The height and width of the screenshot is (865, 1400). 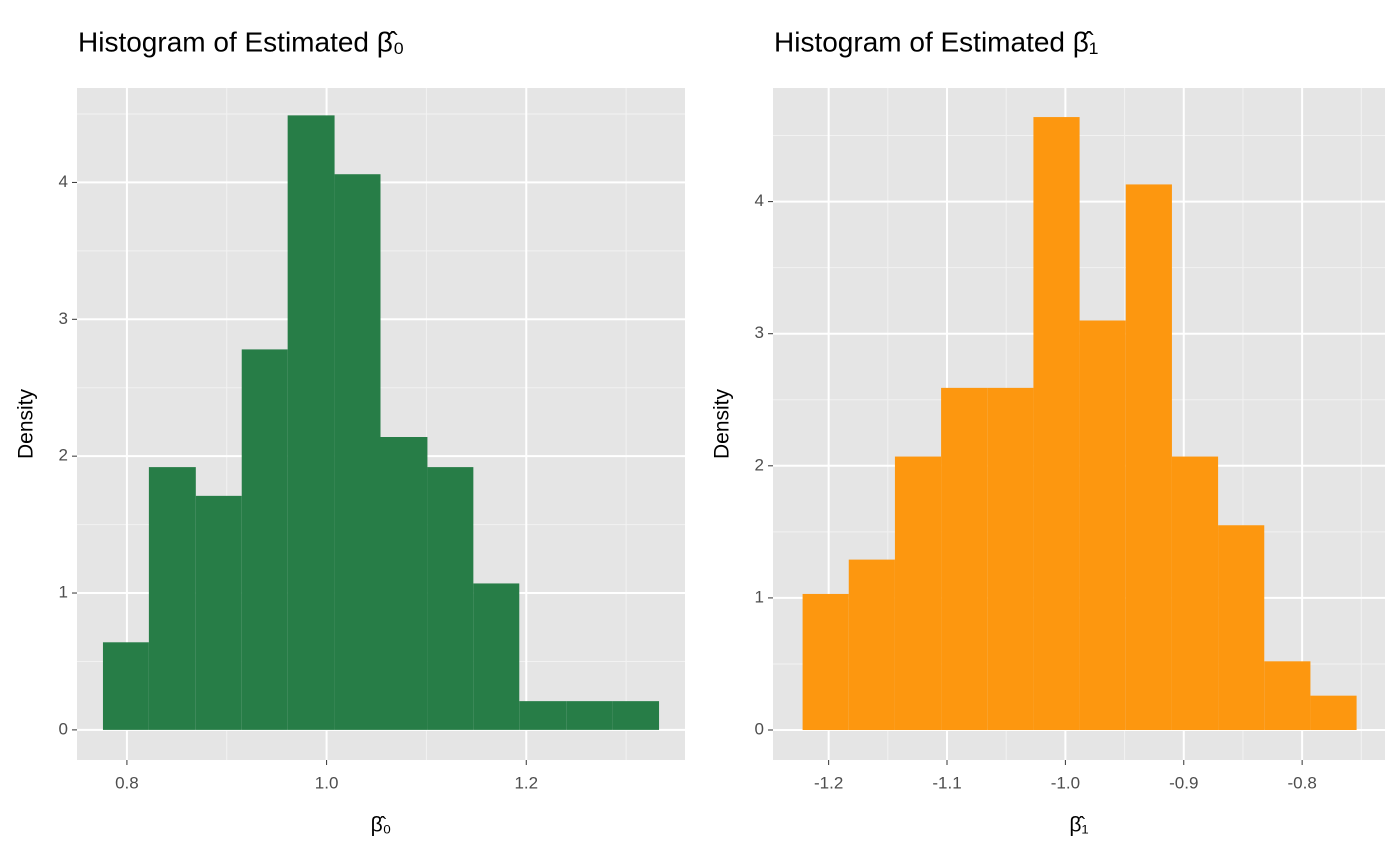 I want to click on chart-title: Histogram of Estimated β̂₀, so click(x=241, y=41).